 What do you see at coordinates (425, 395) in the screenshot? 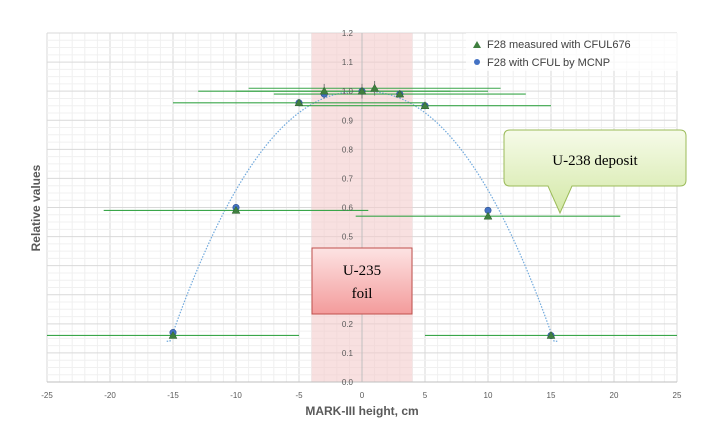
I see `x-tick-label: 5` at bounding box center [425, 395].